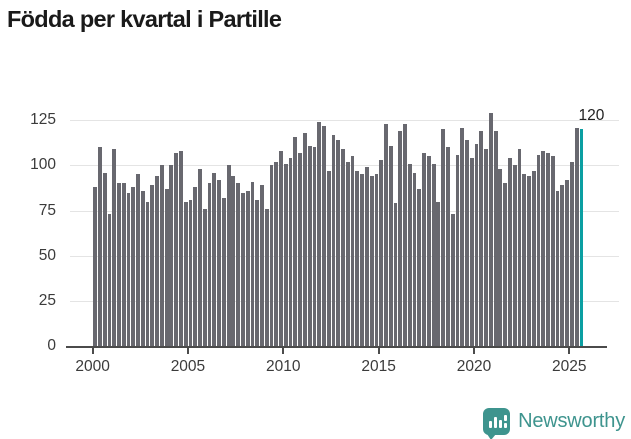  Describe the element at coordinates (283, 366) in the screenshot. I see `x-axis-tick-label: 2010` at that location.